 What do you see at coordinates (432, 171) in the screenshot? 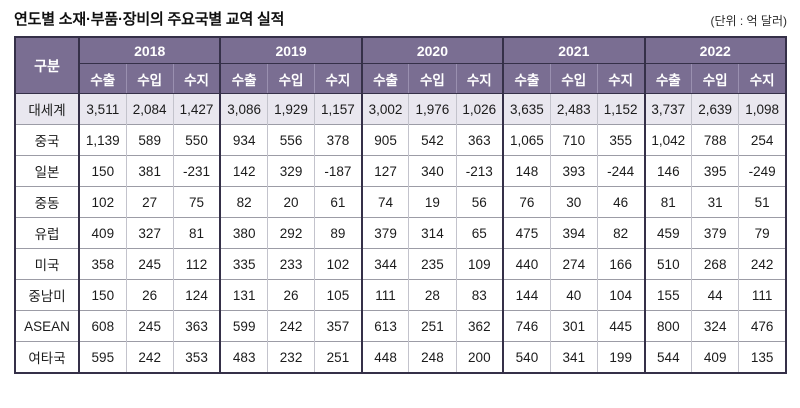
I see `value-cell: 340` at bounding box center [432, 171].